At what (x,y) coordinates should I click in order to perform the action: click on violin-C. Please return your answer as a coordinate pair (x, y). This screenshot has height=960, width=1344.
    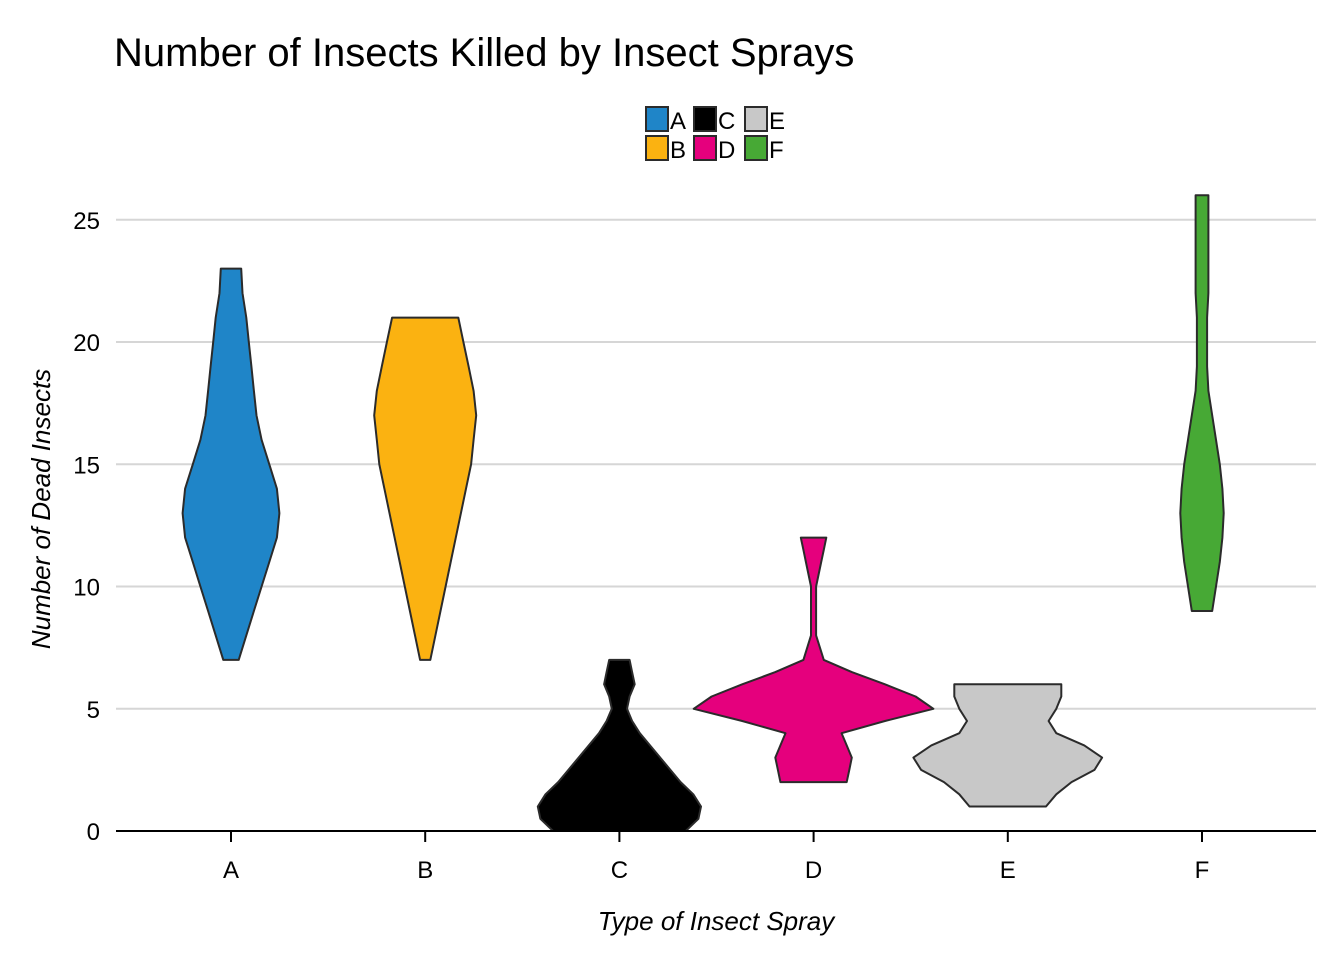
    Looking at the image, I should click on (619, 745).